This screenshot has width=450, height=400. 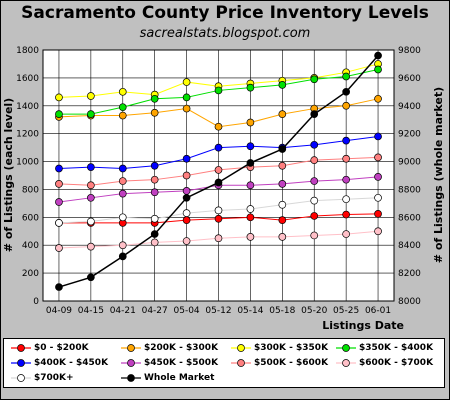 What do you see at coordinates (396, 348) in the screenshot?
I see `legend-label: $350K - $400K` at bounding box center [396, 348].